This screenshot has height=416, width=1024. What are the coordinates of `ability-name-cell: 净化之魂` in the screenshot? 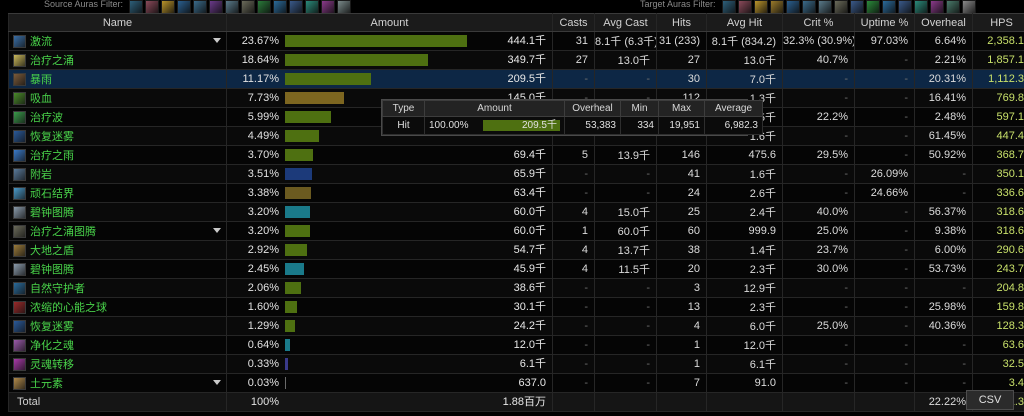 It's located at (117, 345).